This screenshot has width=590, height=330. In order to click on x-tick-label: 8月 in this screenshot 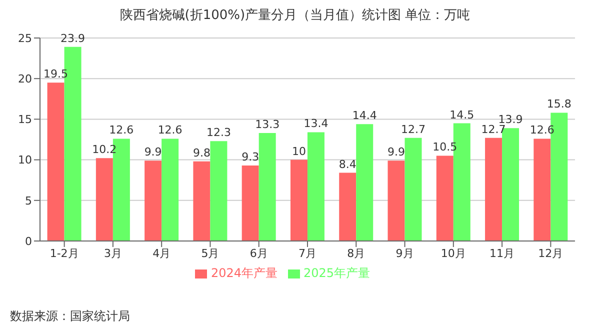, I will do `click(356, 253)`.